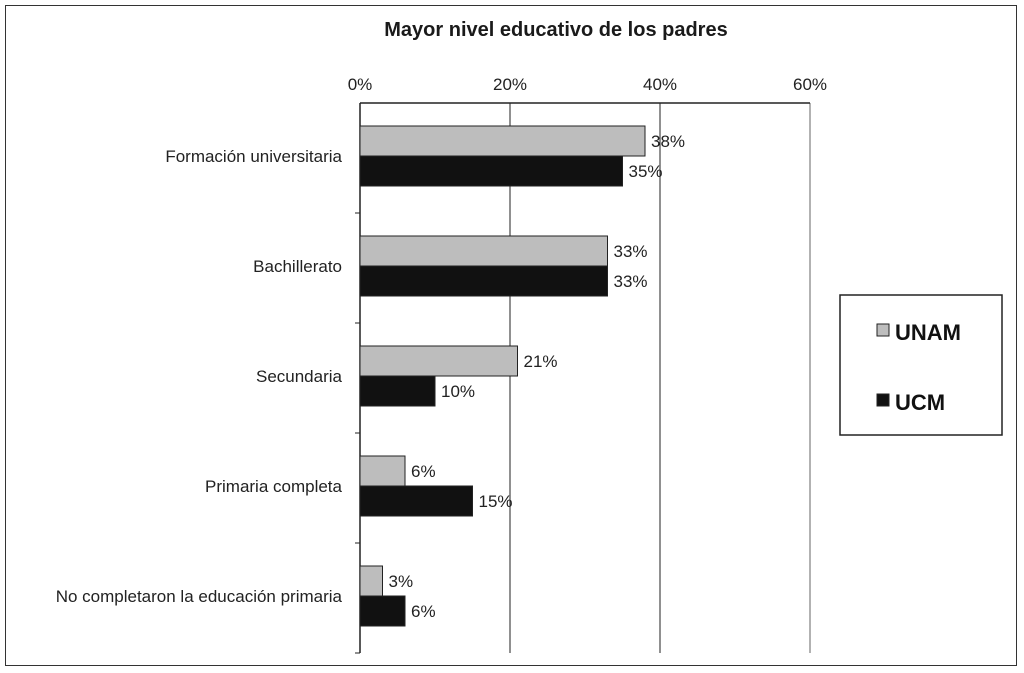 The width and height of the screenshot is (1024, 673). Describe the element at coordinates (274, 486) in the screenshot. I see `category-label: Primaria completa` at that location.